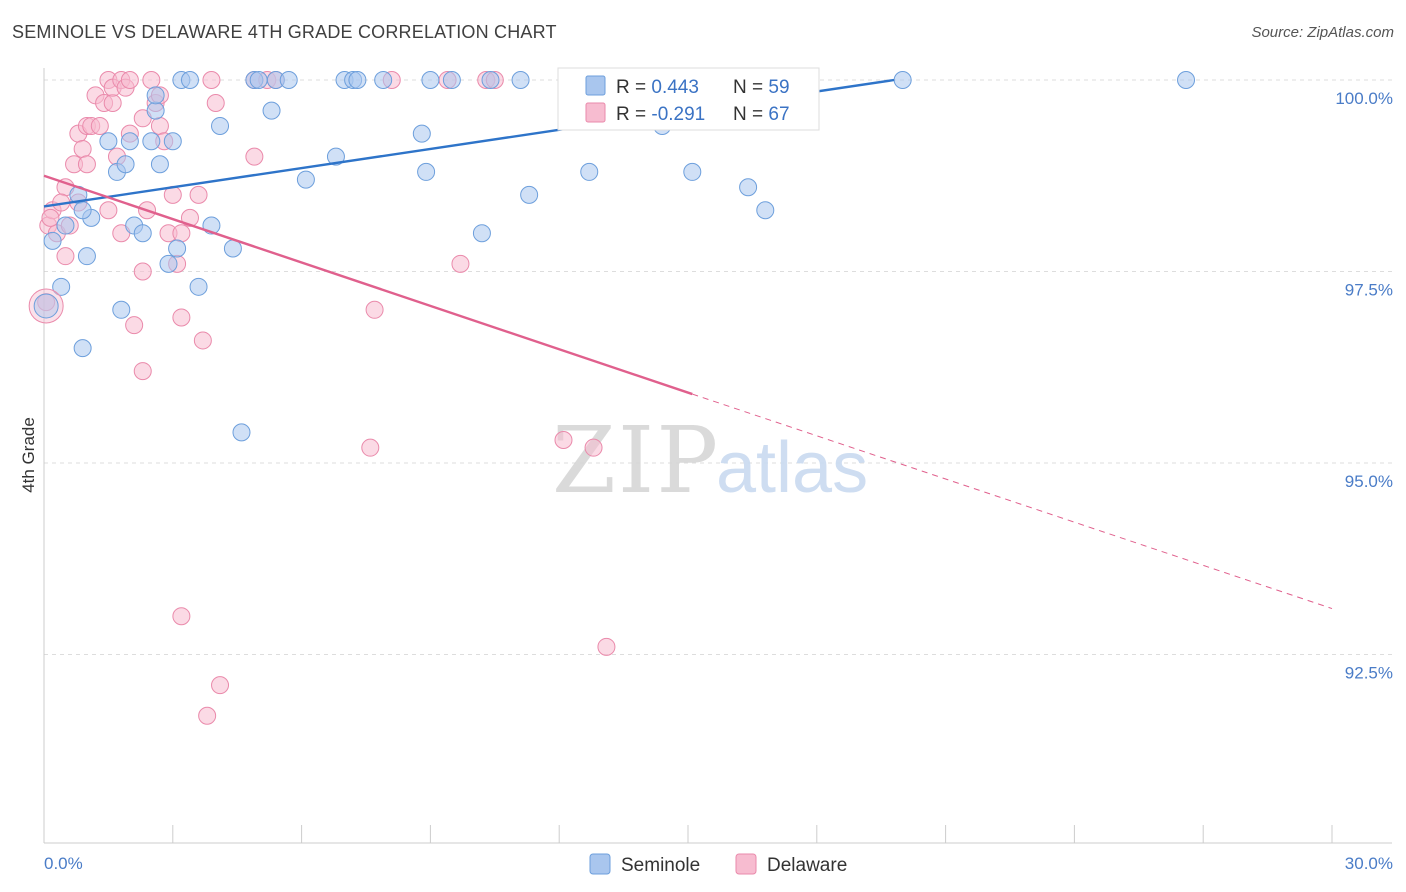 This screenshot has width=1406, height=892. I want to click on y-tick-label: 97.5%, so click(1369, 290).